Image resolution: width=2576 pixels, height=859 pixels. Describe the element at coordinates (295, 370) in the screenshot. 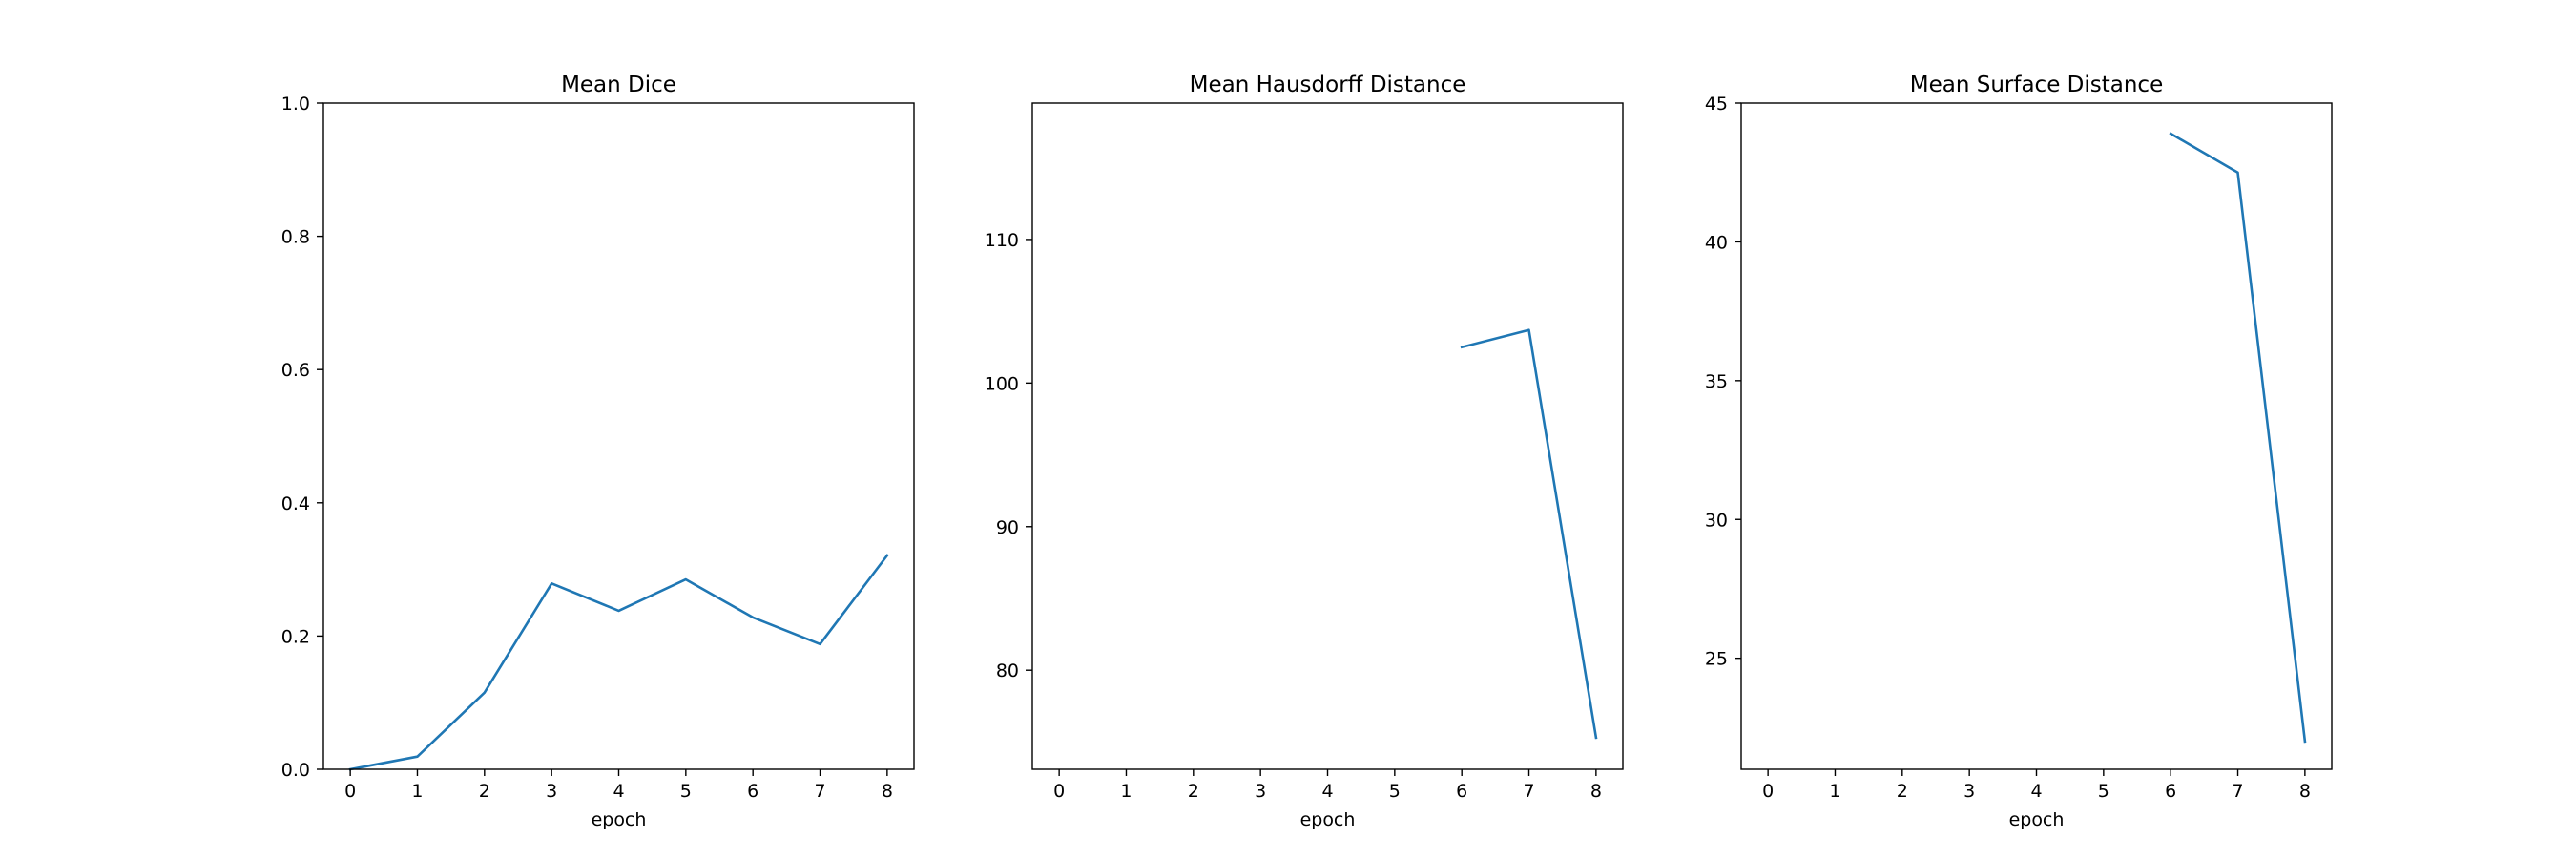

I see `y-tick-label: 0.6` at that location.